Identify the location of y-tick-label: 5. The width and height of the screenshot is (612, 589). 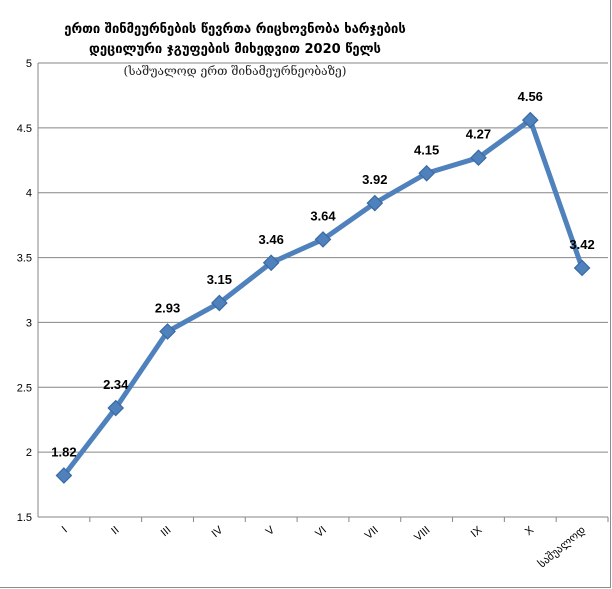
(29, 64).